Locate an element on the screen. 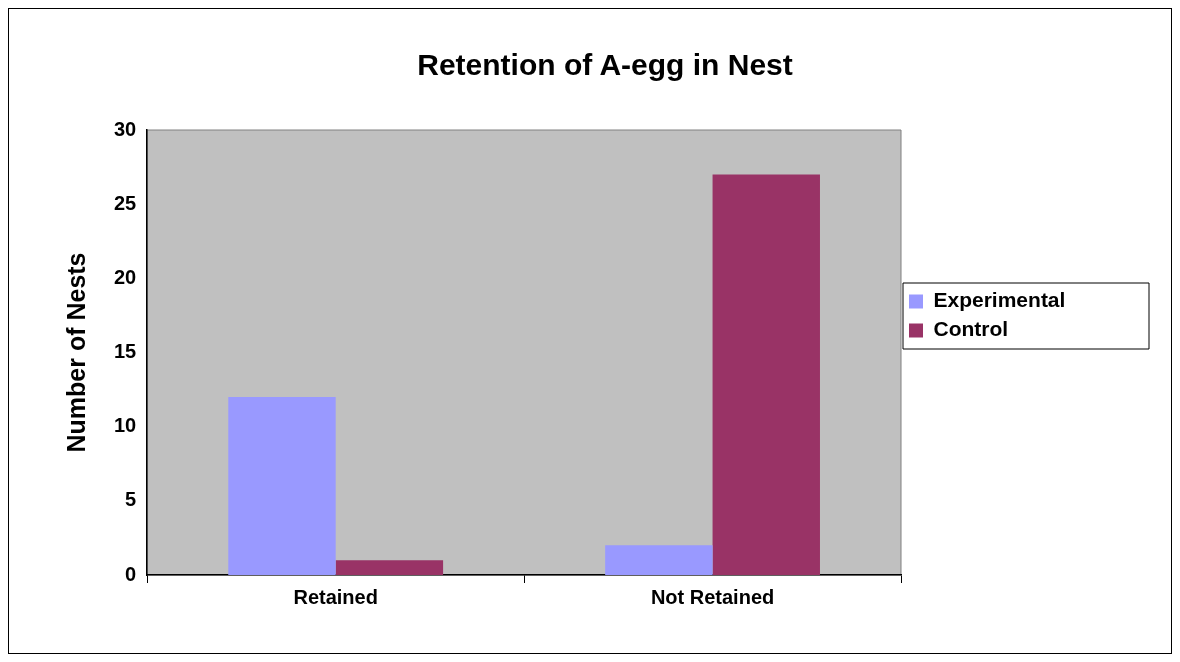 The width and height of the screenshot is (1180, 662). x-tick-label: Not Retained is located at coordinates (712, 596).